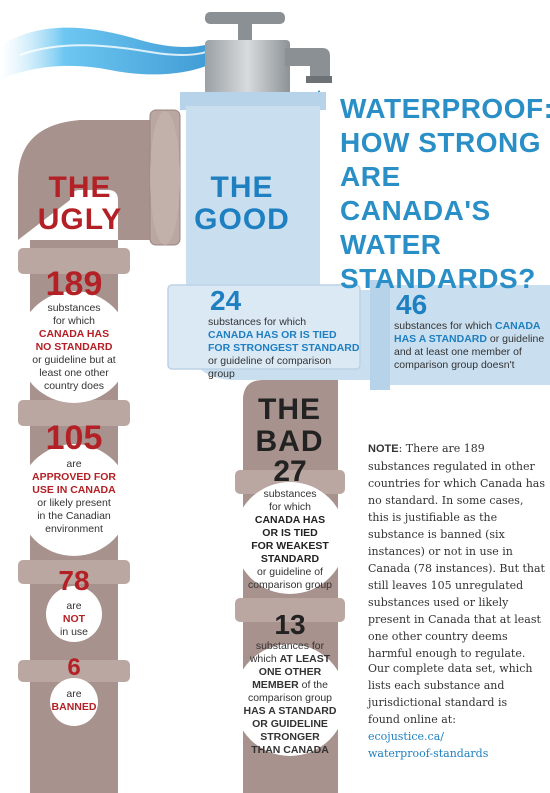 The height and width of the screenshot is (793, 550). What do you see at coordinates (438, 278) in the screenshot?
I see `title-line: STANDARDS?` at bounding box center [438, 278].